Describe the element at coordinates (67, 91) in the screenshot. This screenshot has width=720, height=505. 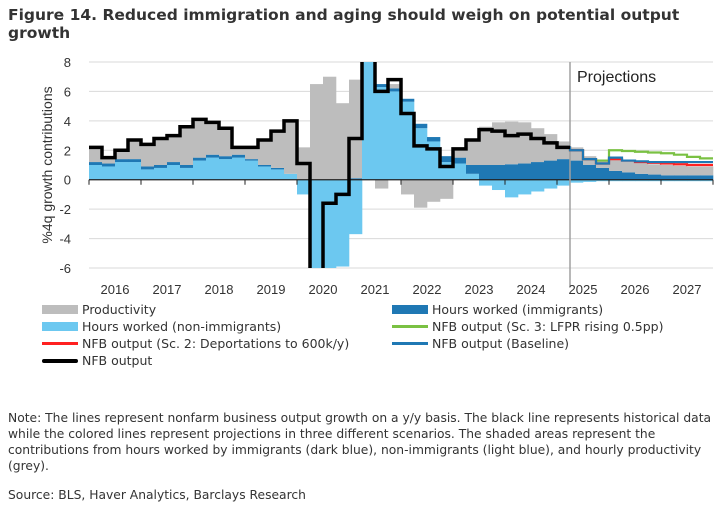
I see `y-tick-label: 6` at that location.